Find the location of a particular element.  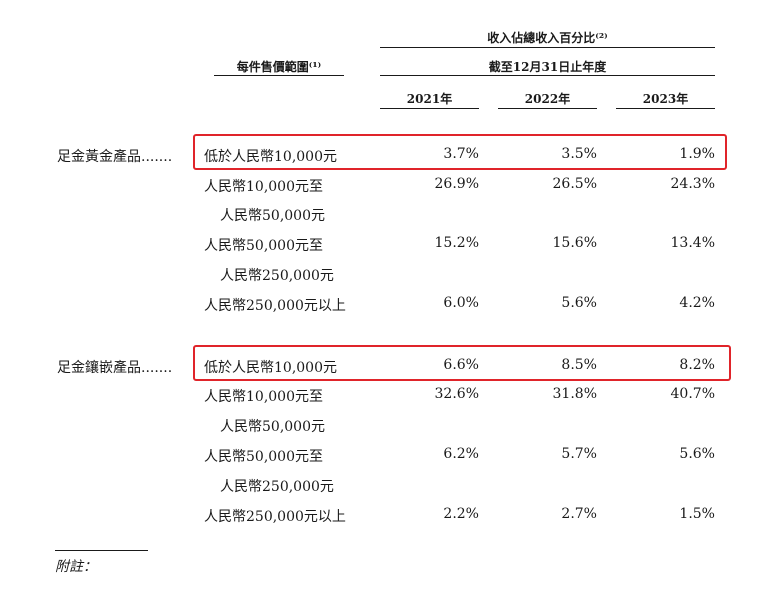

value-2023: 24.3% is located at coordinates (692, 184).